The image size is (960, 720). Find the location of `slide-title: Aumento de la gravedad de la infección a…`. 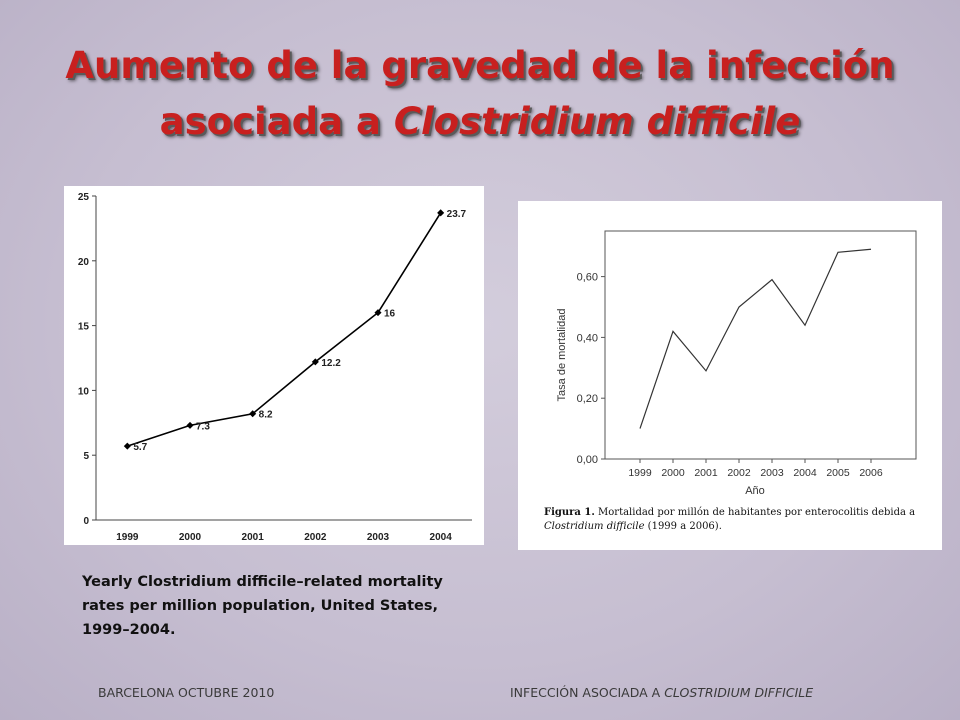

slide-title: Aumento de la gravedad de la infección a… is located at coordinates (480, 94).